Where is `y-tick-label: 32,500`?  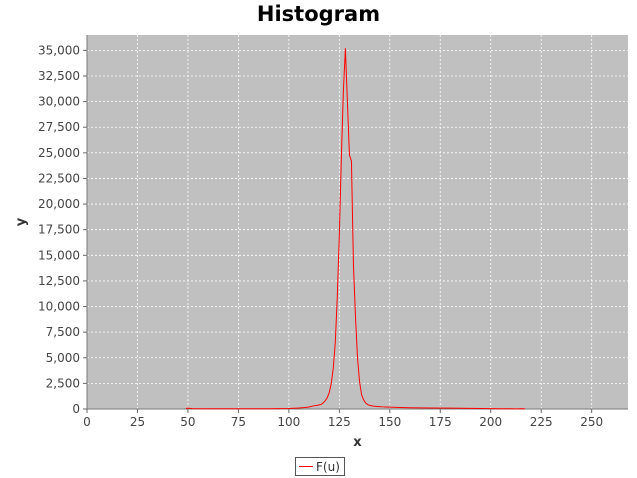 y-tick-label: 32,500 is located at coordinates (59, 76).